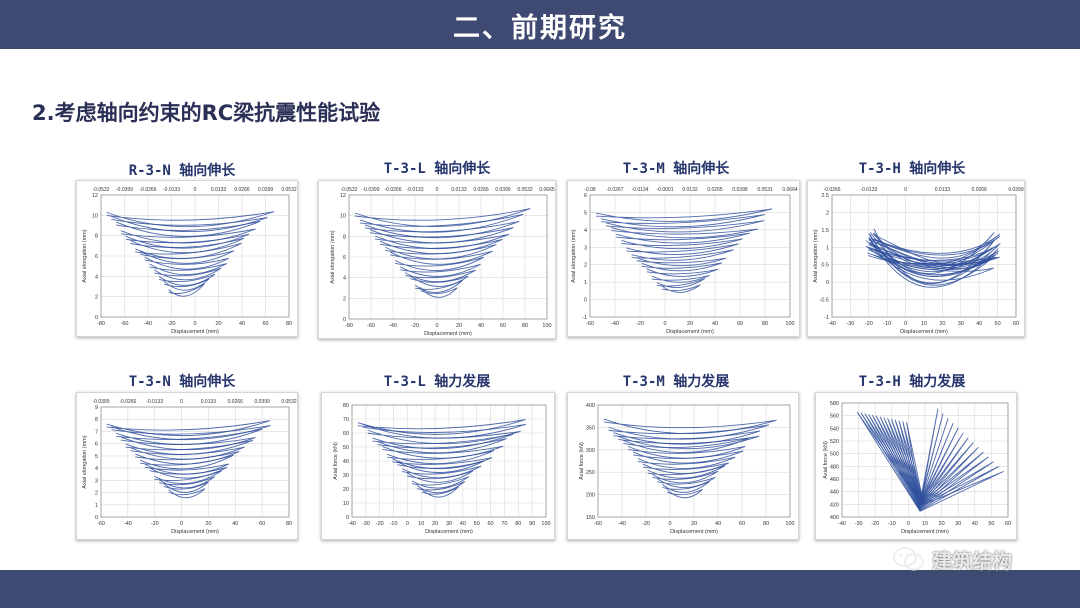 This screenshot has height=608, width=1080. I want to click on y-tick-label: 580, so click(834, 404).